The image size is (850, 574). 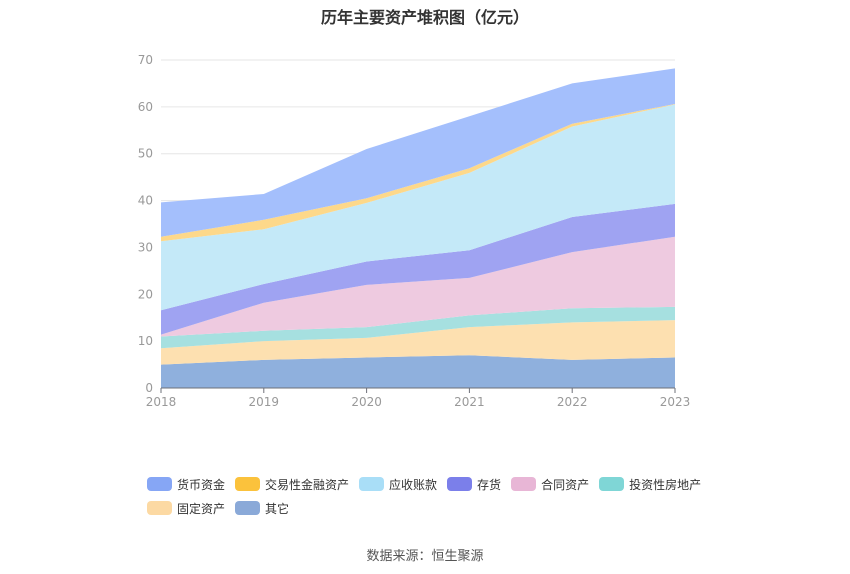 What do you see at coordinates (262, 508) in the screenshot?
I see `legend-item: 其它` at bounding box center [262, 508].